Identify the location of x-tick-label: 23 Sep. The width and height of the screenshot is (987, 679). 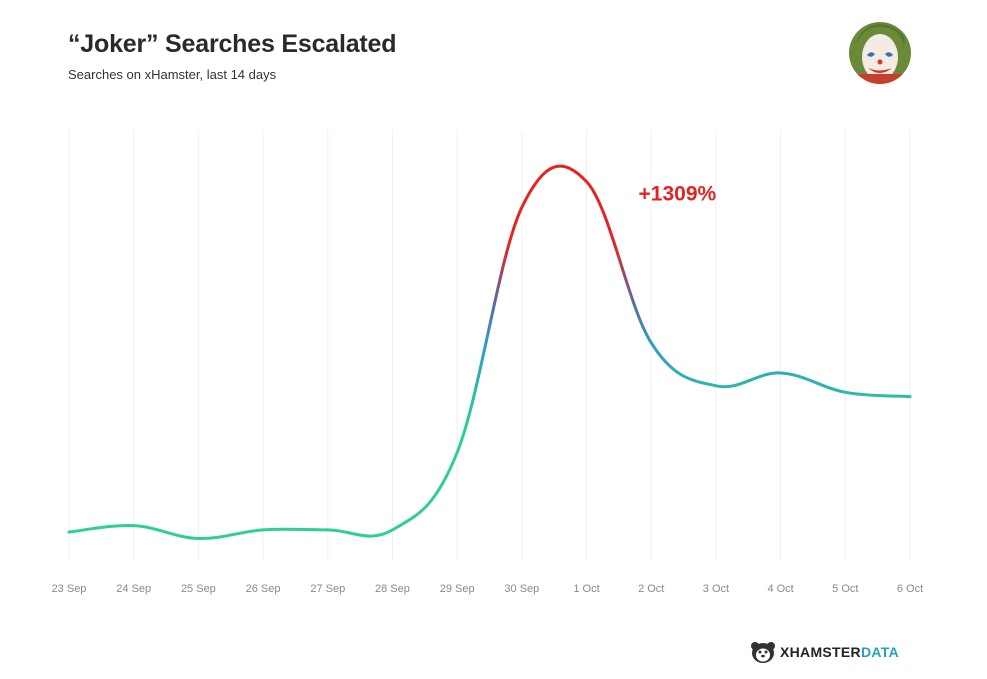
(69, 589).